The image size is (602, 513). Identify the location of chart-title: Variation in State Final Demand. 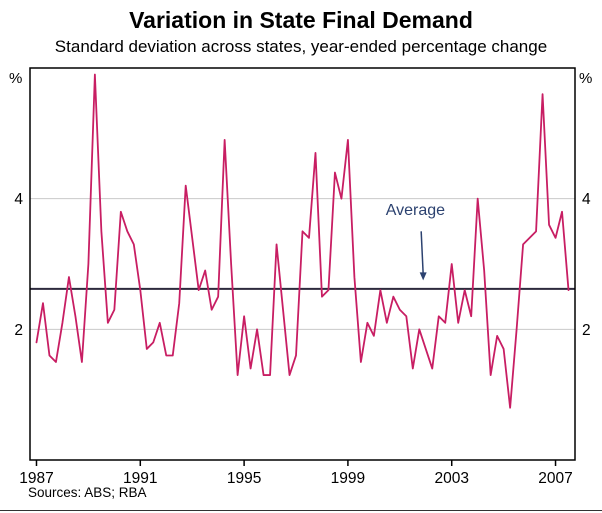
(301, 20).